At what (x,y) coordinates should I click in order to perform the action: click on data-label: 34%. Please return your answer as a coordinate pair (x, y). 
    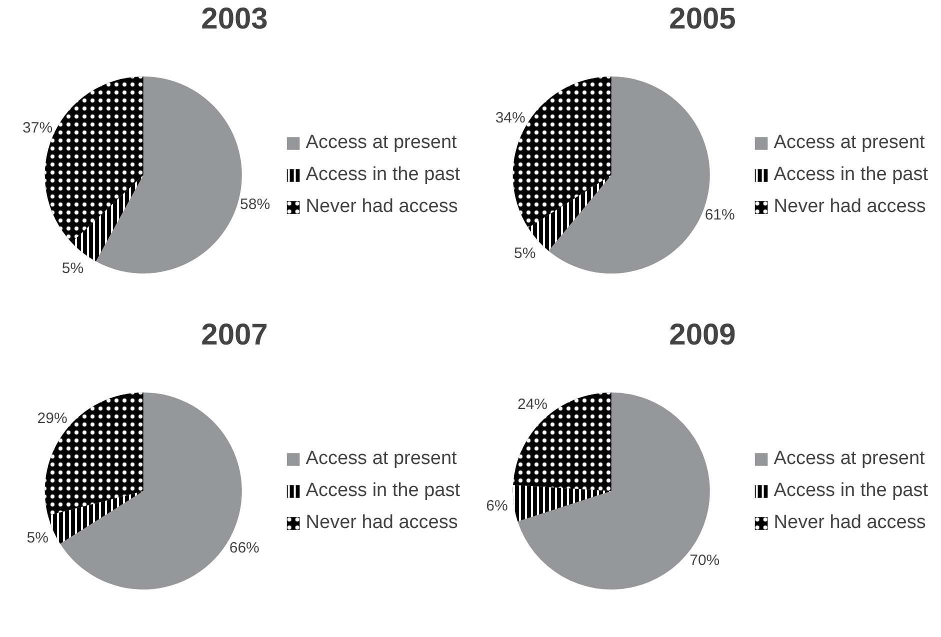
    Looking at the image, I should click on (510, 117).